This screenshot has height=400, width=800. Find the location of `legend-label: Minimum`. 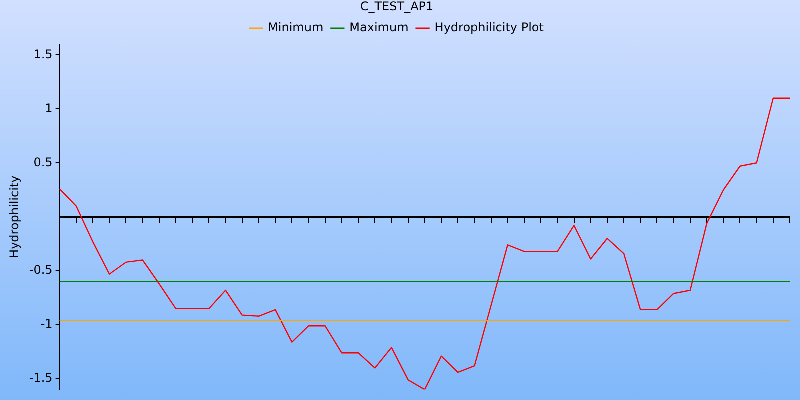

legend-label: Minimum is located at coordinates (296, 27).